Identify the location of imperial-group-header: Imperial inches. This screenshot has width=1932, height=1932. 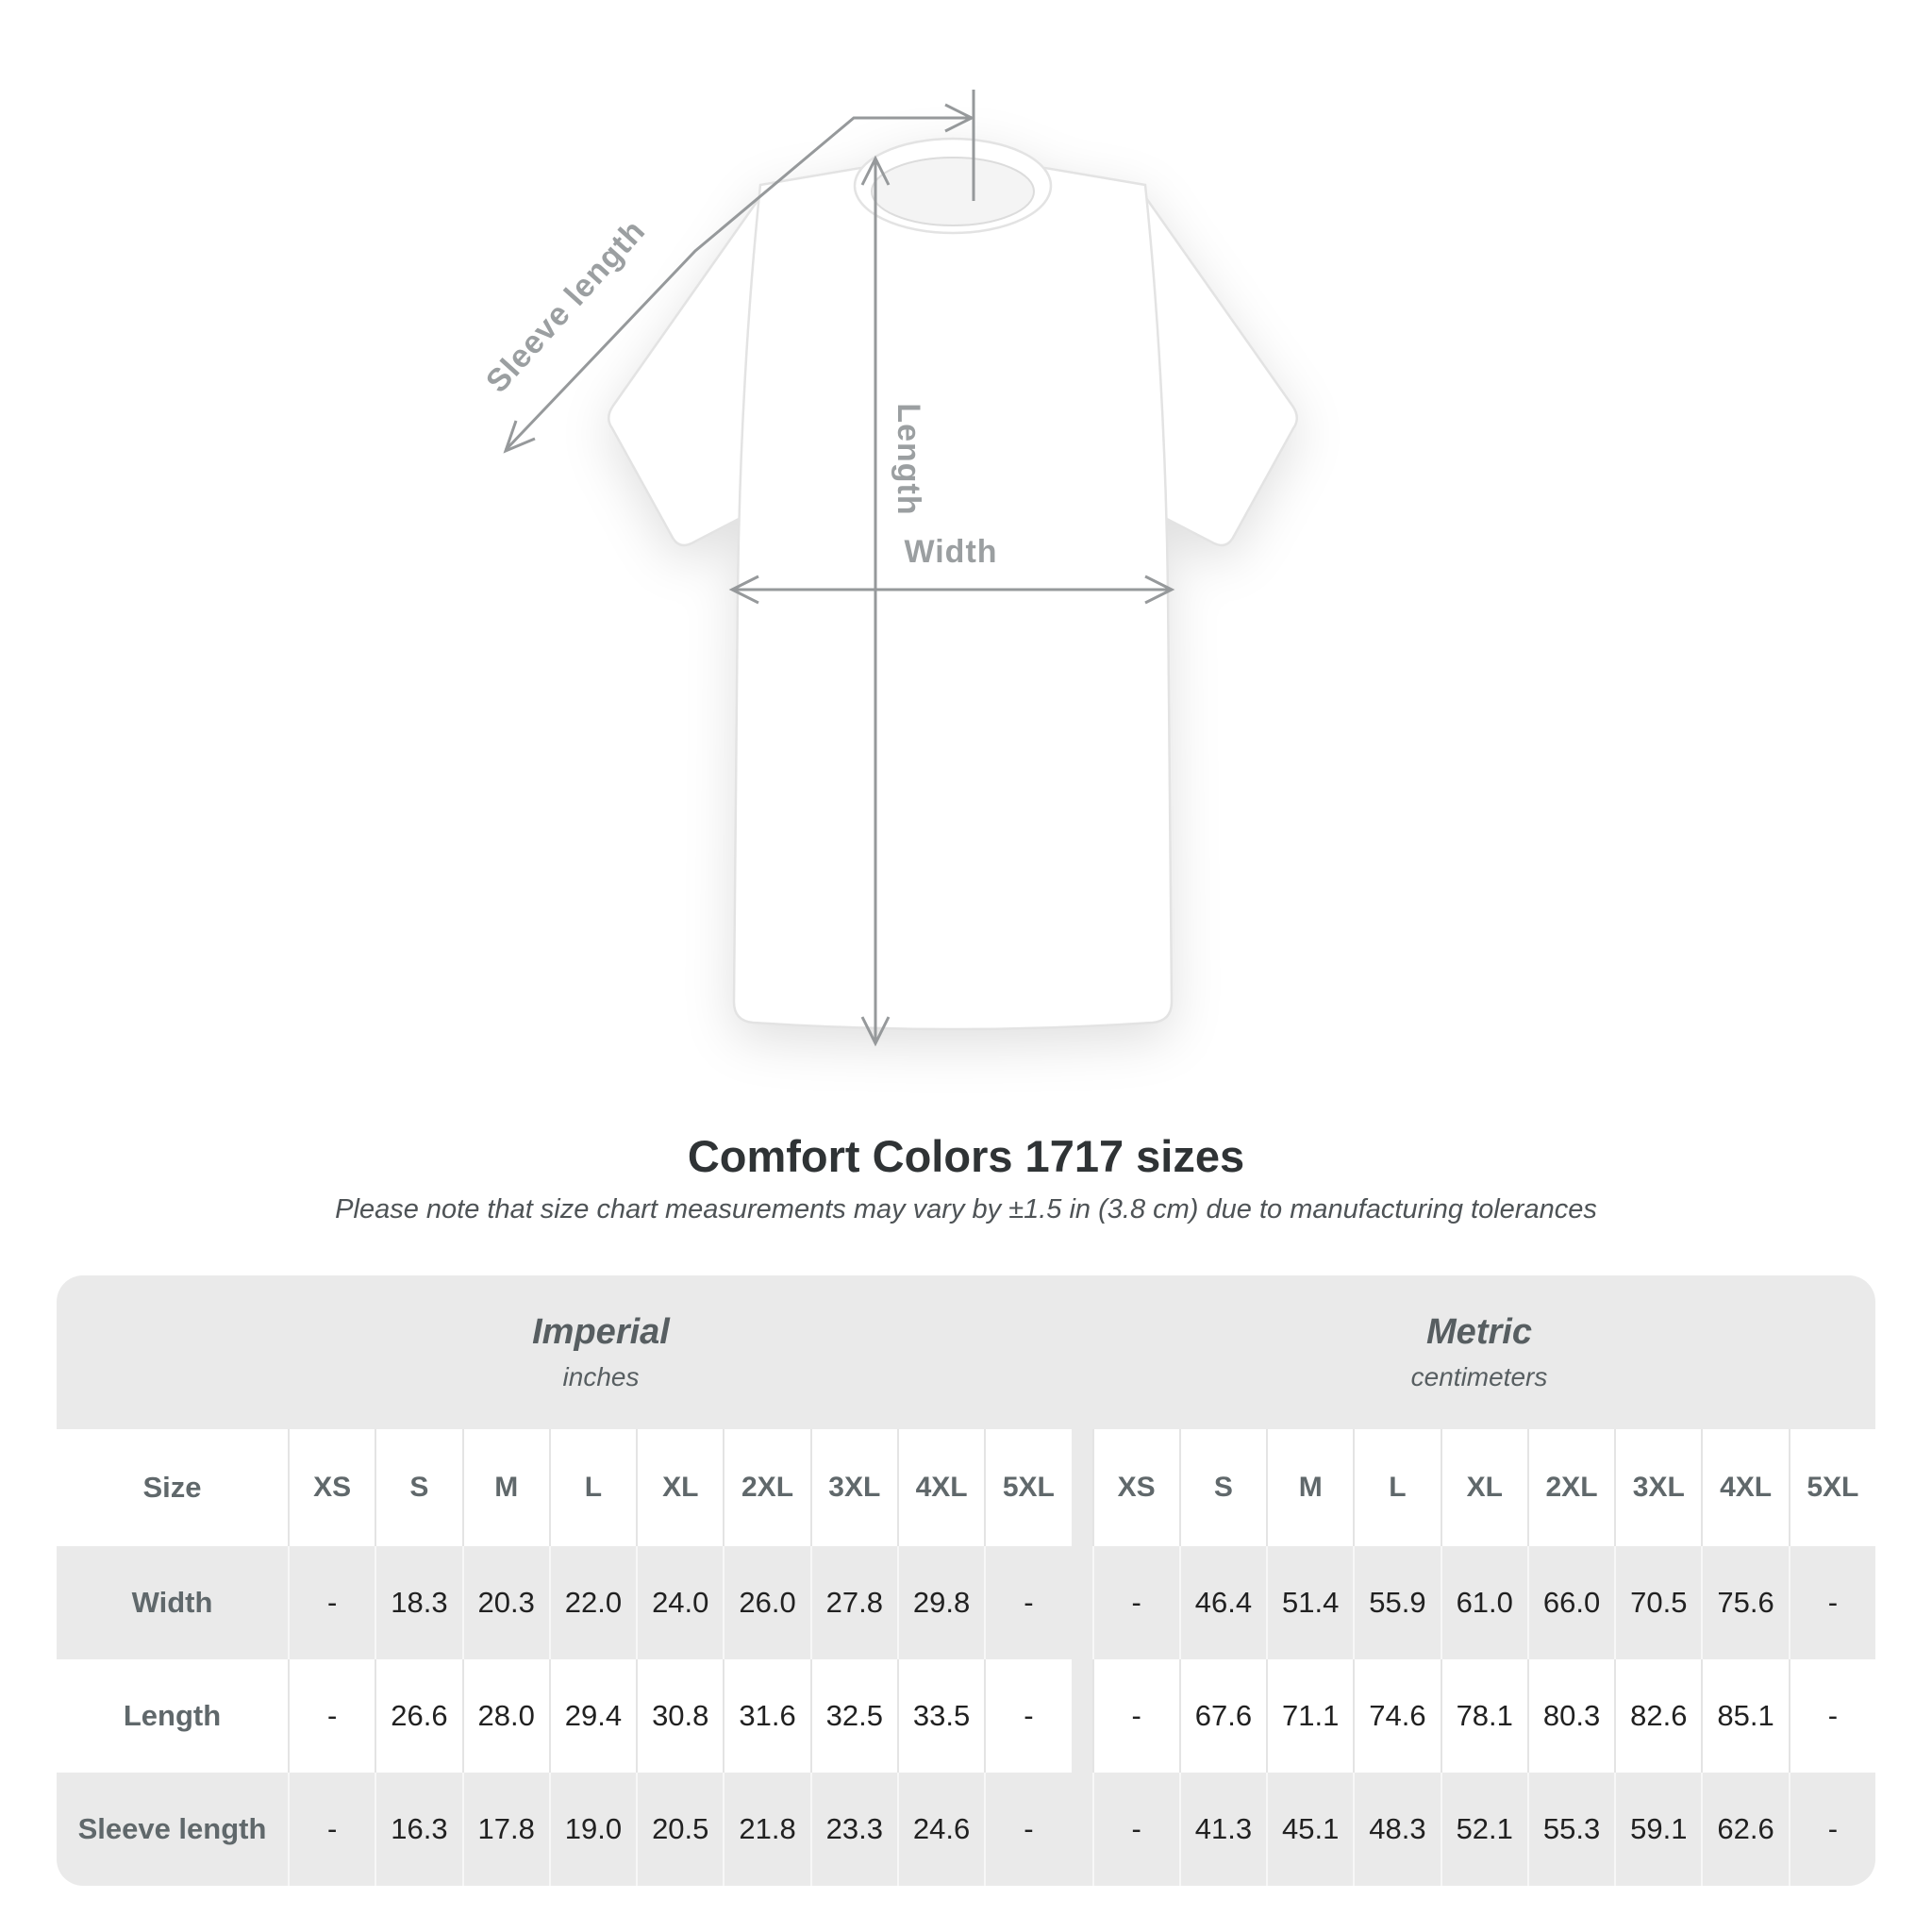
(601, 1352).